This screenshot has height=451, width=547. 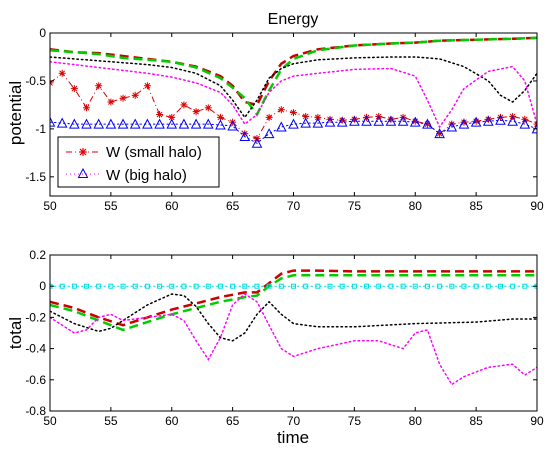 What do you see at coordinates (35, 317) in the screenshot?
I see `y-tick-label: -0.2` at bounding box center [35, 317].